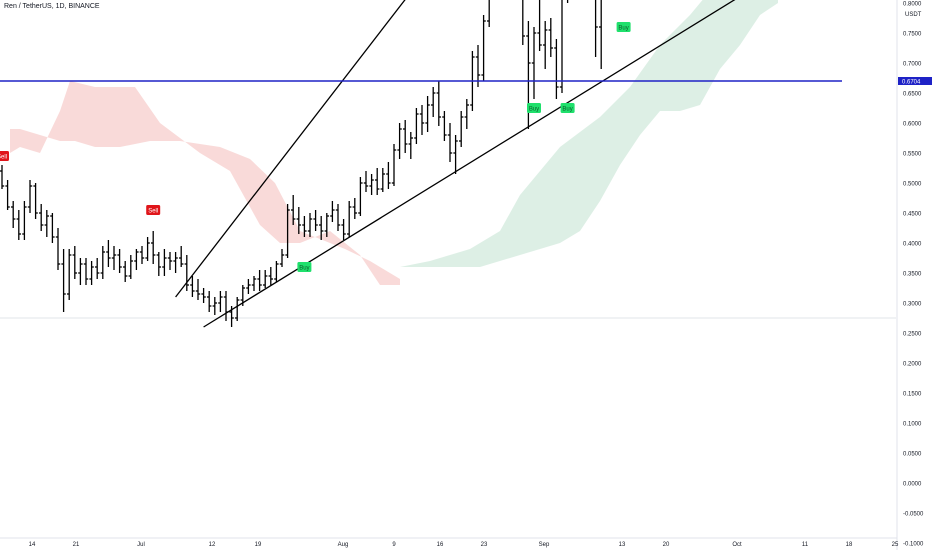 The height and width of the screenshot is (550, 932). What do you see at coordinates (913, 15) in the screenshot?
I see `currency-label: USDT` at bounding box center [913, 15].